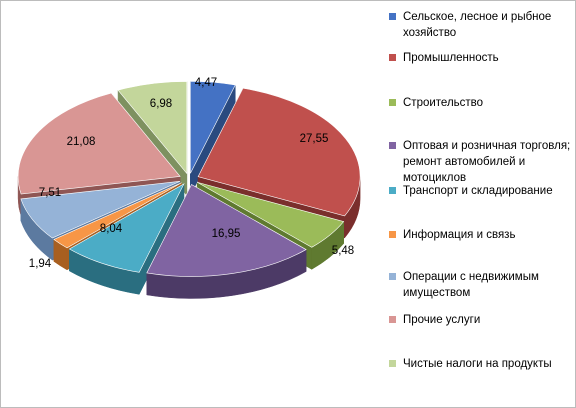  What do you see at coordinates (117, 215) in the screenshot?
I see `slice-communication` at bounding box center [117, 215].